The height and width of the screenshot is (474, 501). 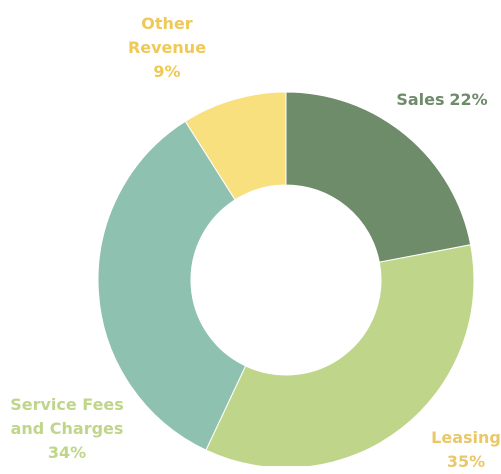 I want to click on category-label: Service Fees and Charges, so click(x=67, y=416).